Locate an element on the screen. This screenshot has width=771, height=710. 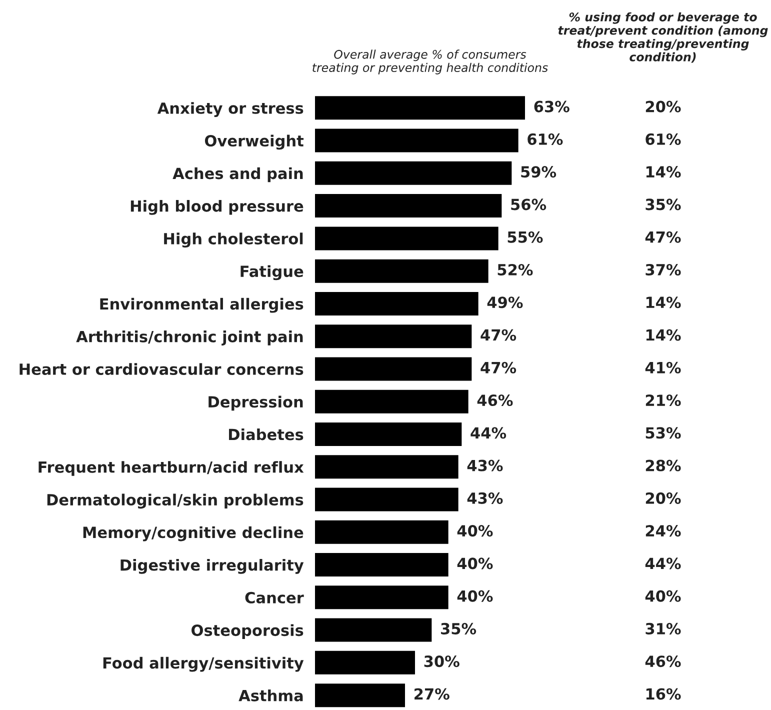
data-label: 59% is located at coordinates (538, 172).